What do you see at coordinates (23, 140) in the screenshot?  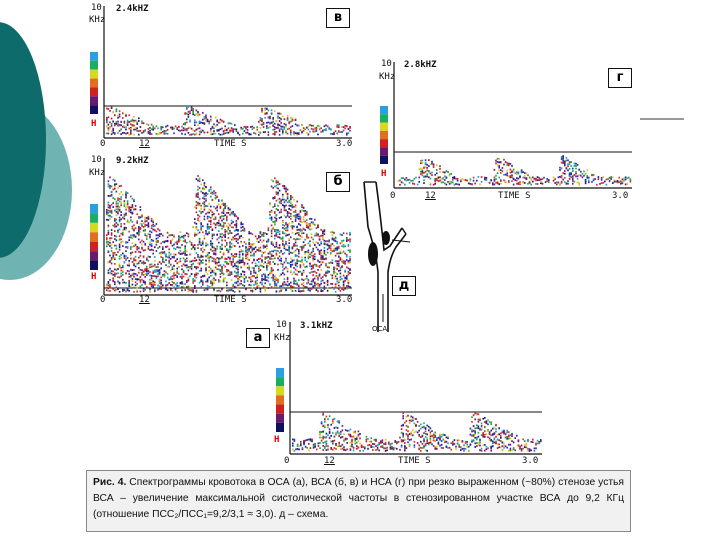 I see `teal-dark-shape` at bounding box center [23, 140].